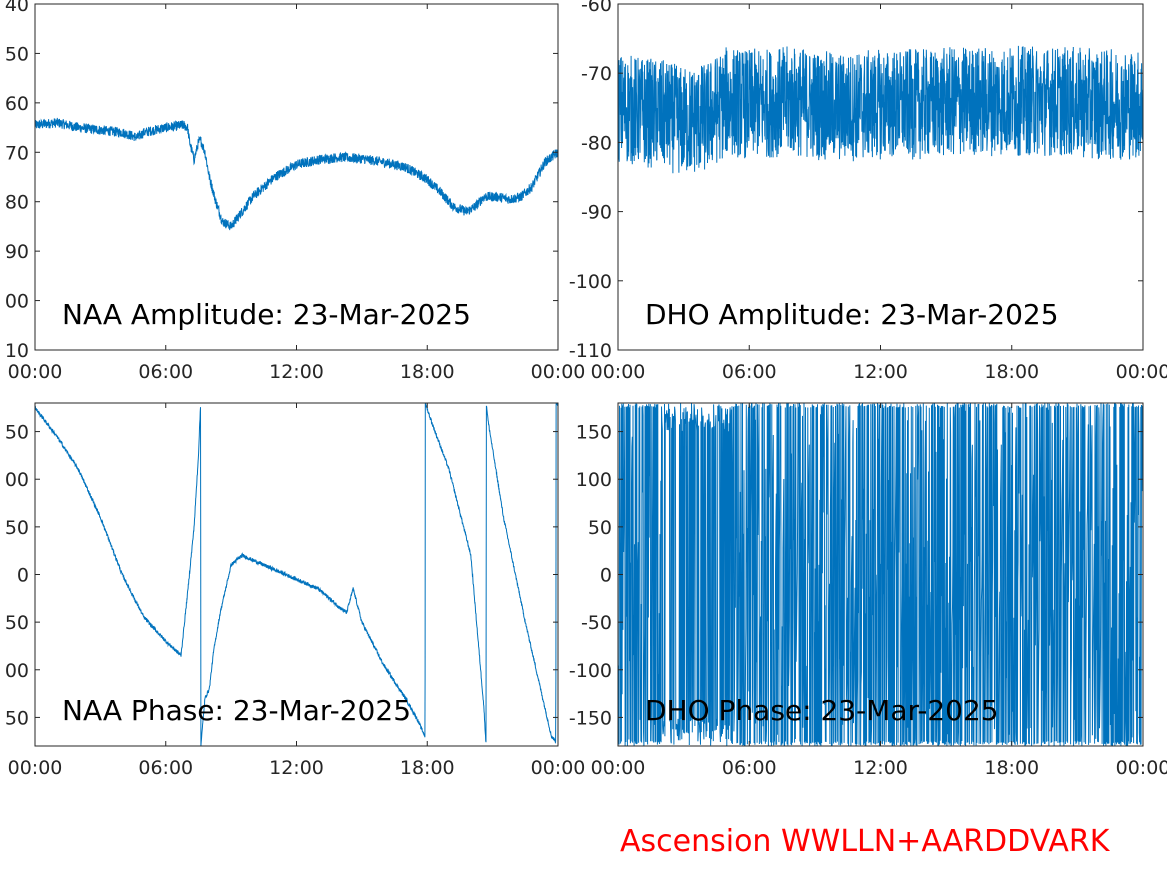  I want to click on panel-title: NAA Amplitude: 23-Mar-2025, so click(266, 314).